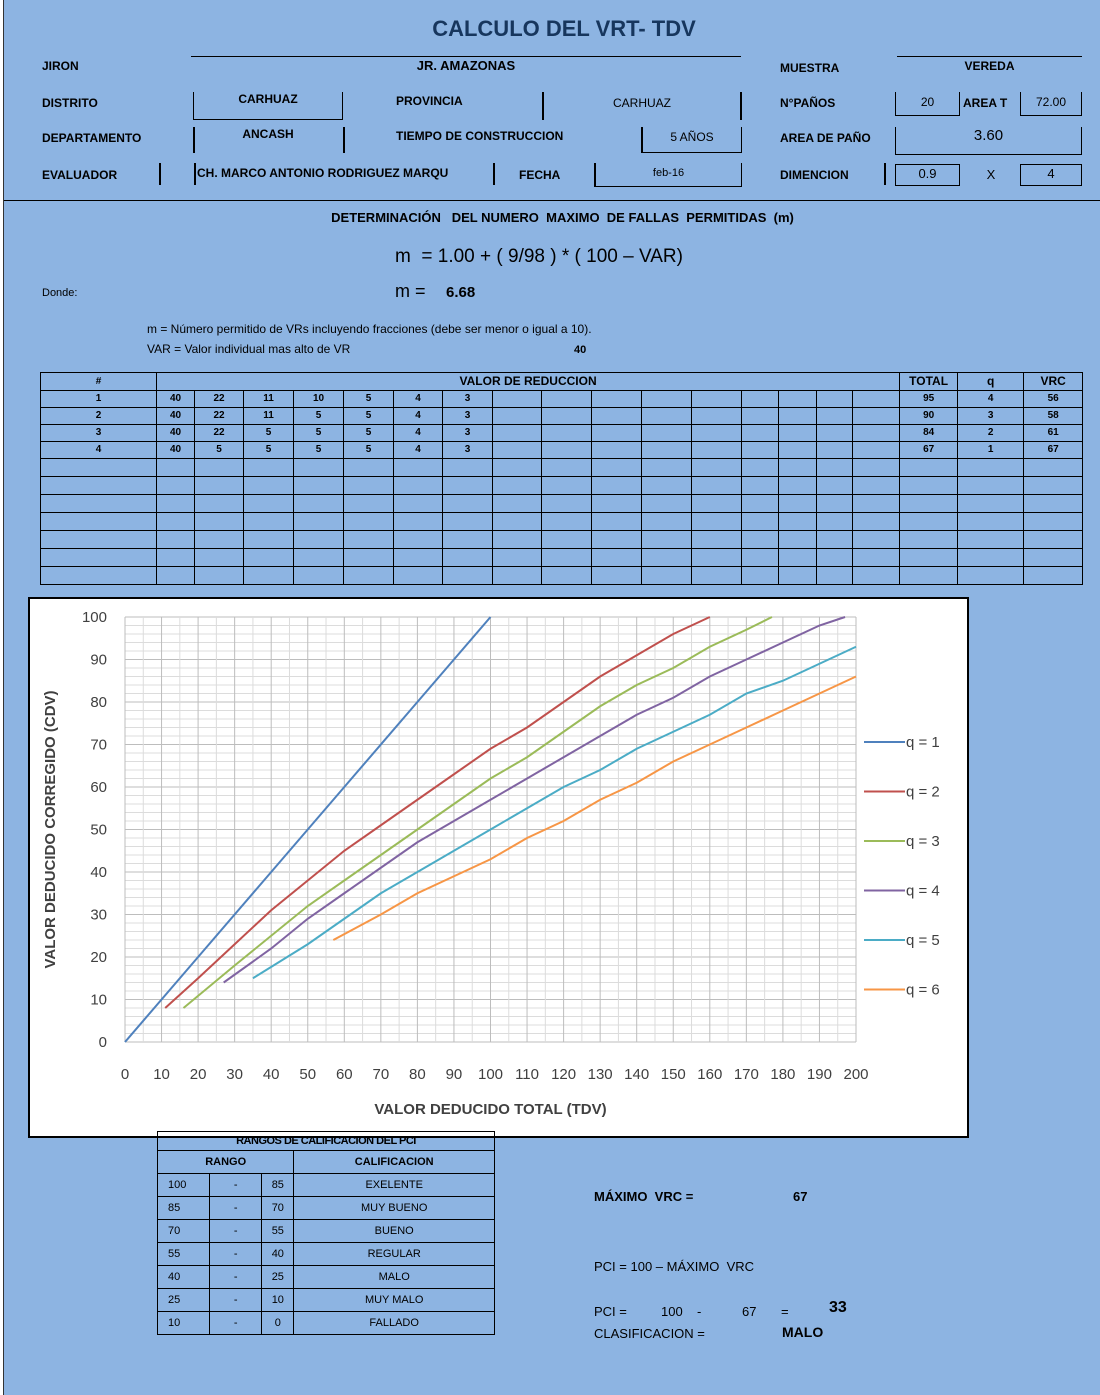 The height and width of the screenshot is (1395, 1100). Describe the element at coordinates (98, 1000) in the screenshot. I see `y-tick-label: 10` at that location.